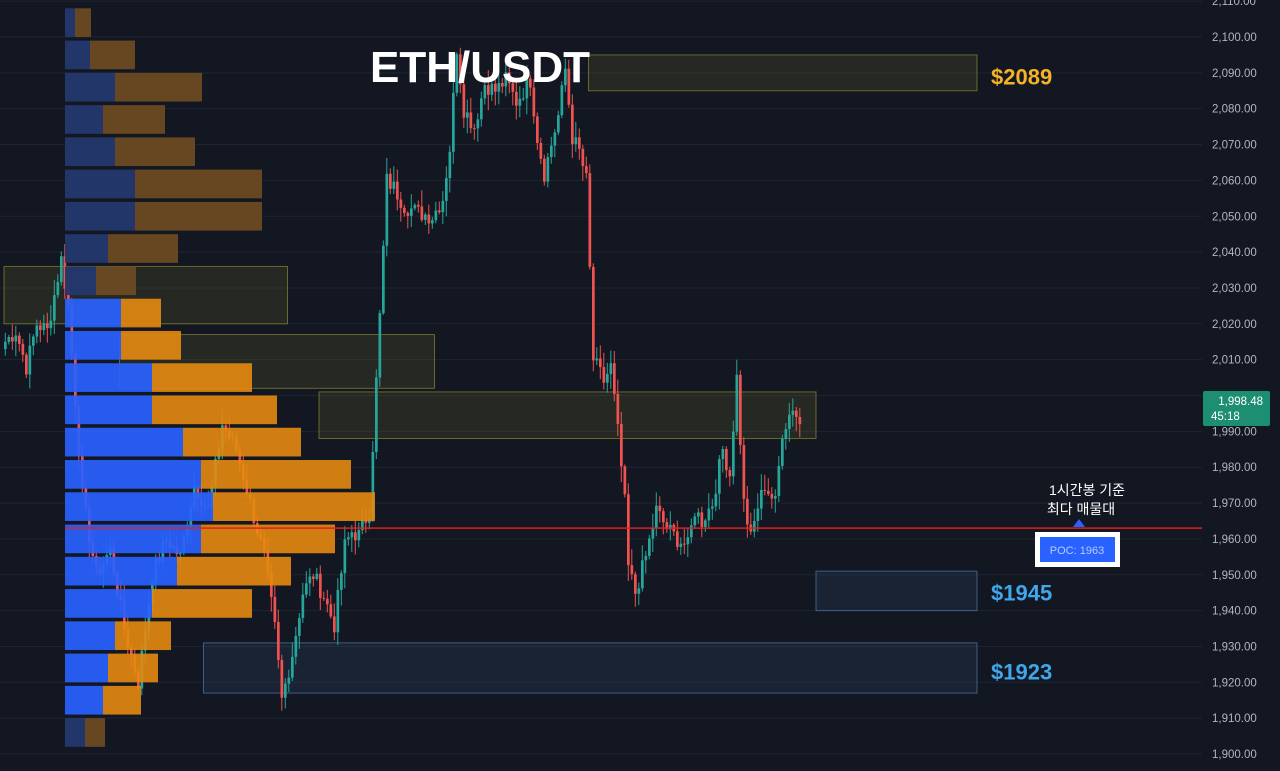 This screenshot has height=771, width=1280. What do you see at coordinates (1077, 549) in the screenshot?
I see `poc-label-inner` at bounding box center [1077, 549].